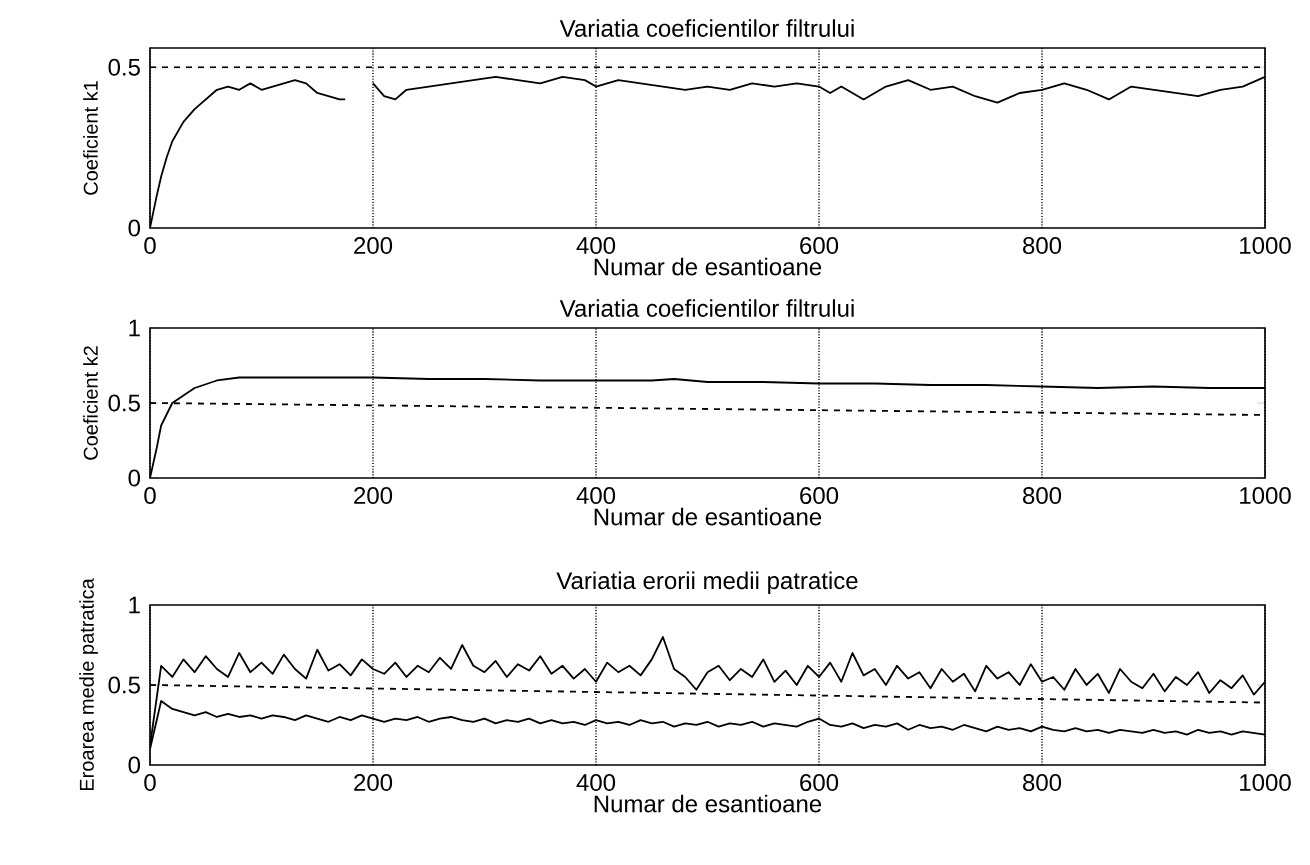 The height and width of the screenshot is (865, 1310). I want to click on y-axis-title: Coeficient k1, so click(90, 138).